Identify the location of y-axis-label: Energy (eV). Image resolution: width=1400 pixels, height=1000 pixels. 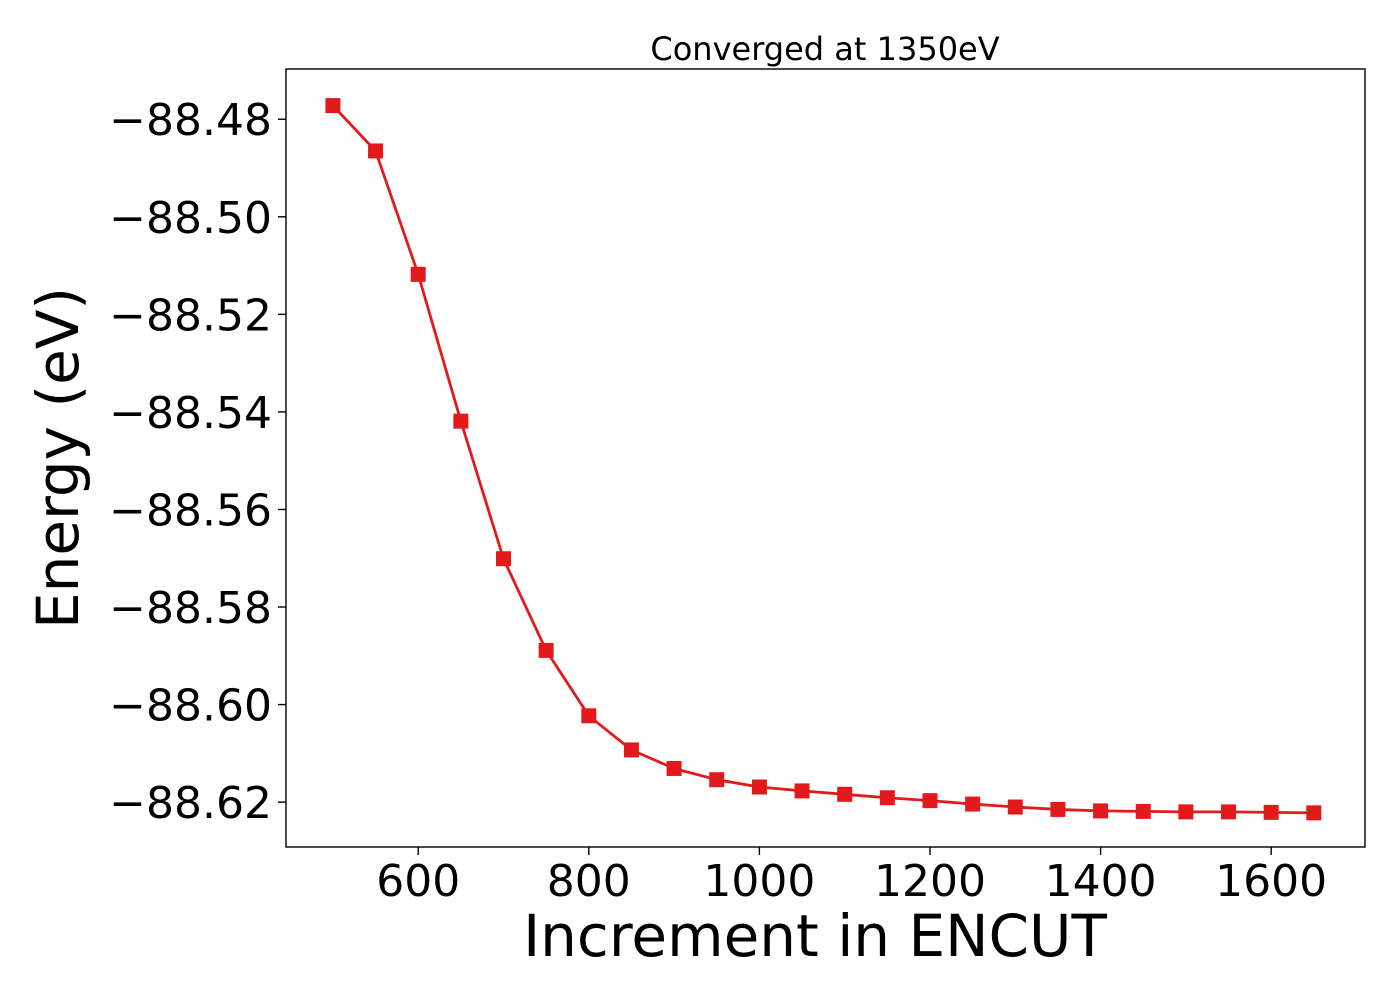
(58, 458).